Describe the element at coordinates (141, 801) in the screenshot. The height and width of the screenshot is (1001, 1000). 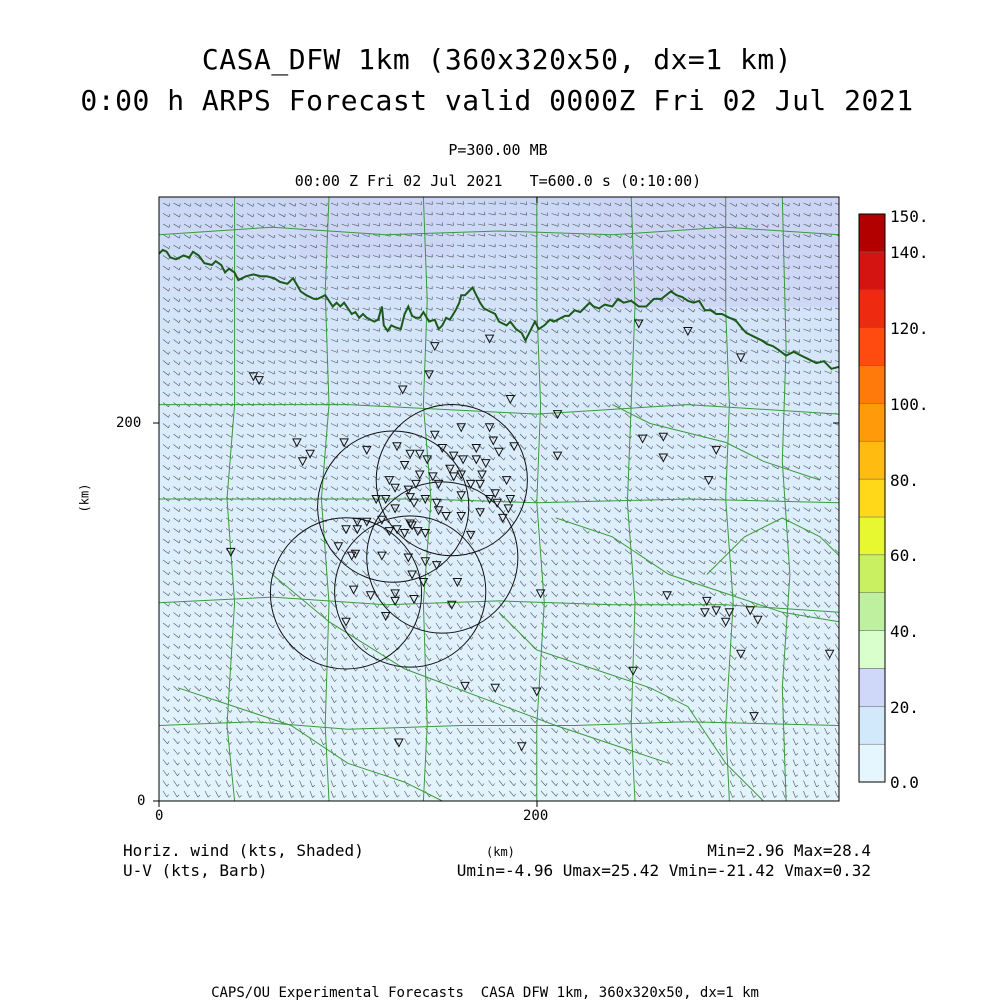
I see `y-tick-label-0: 0` at that location.